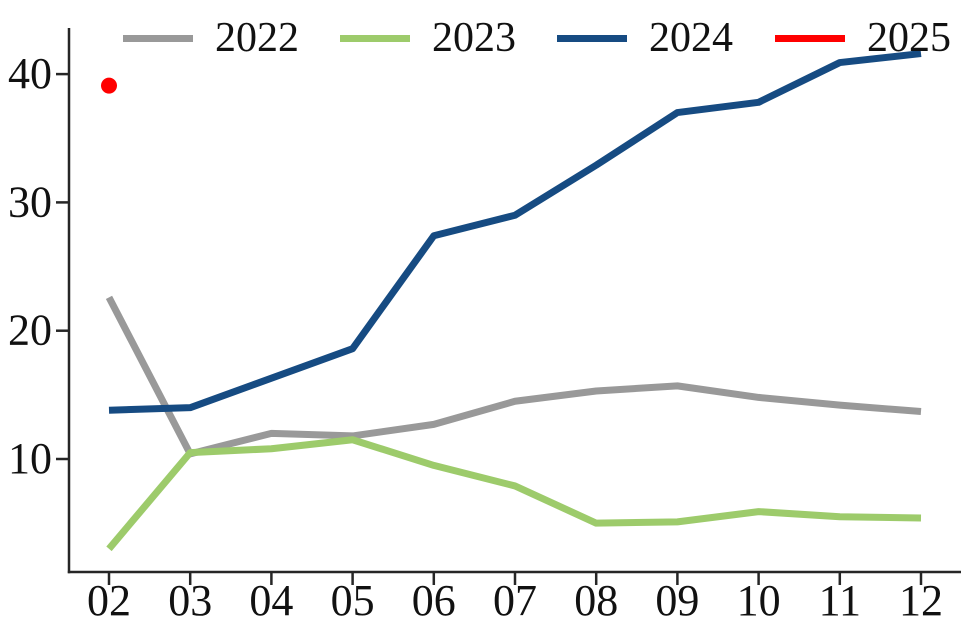 The width and height of the screenshot is (975, 634). What do you see at coordinates (30, 458) in the screenshot?
I see `y-tick-label: 10` at bounding box center [30, 458].